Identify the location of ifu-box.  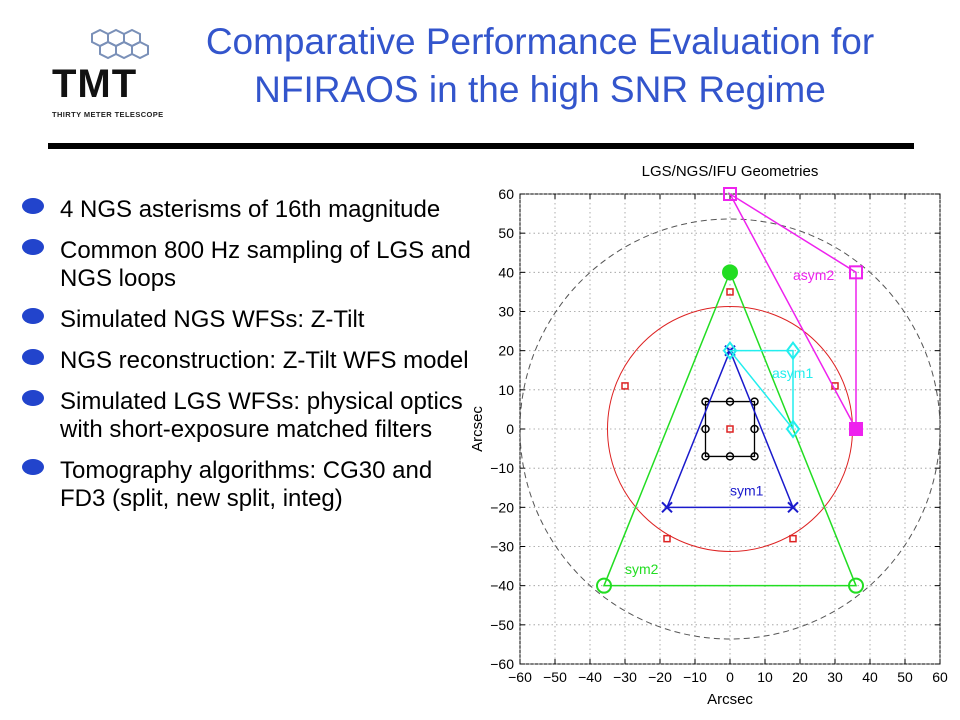
(730, 429).